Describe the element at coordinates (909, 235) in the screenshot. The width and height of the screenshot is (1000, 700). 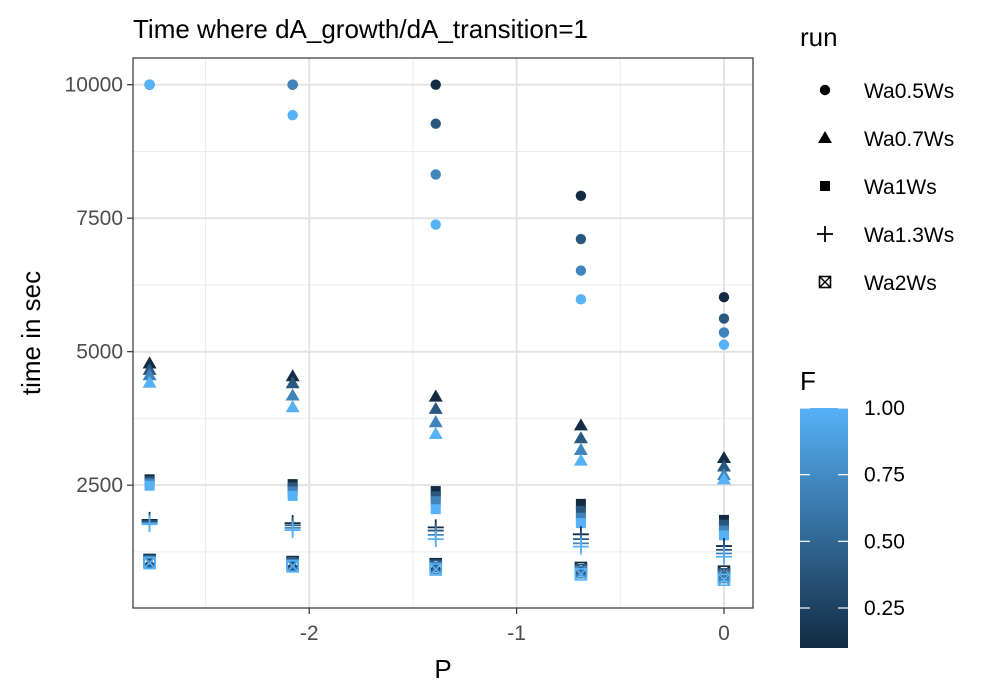
I see `legend-label: Wa1.3Ws` at that location.